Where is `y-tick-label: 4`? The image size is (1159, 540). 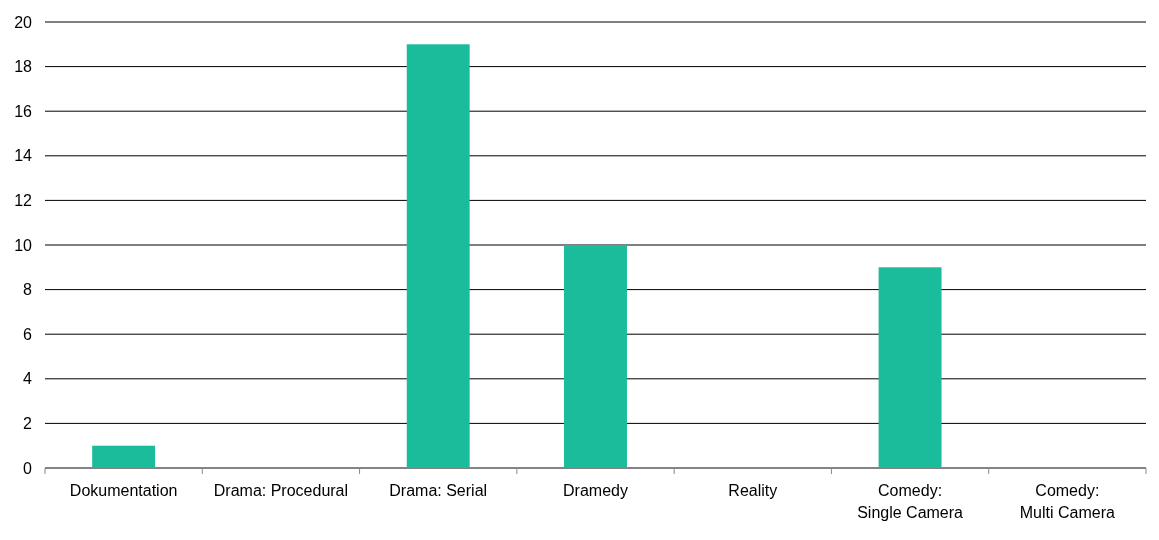 y-tick-label: 4 is located at coordinates (28, 379).